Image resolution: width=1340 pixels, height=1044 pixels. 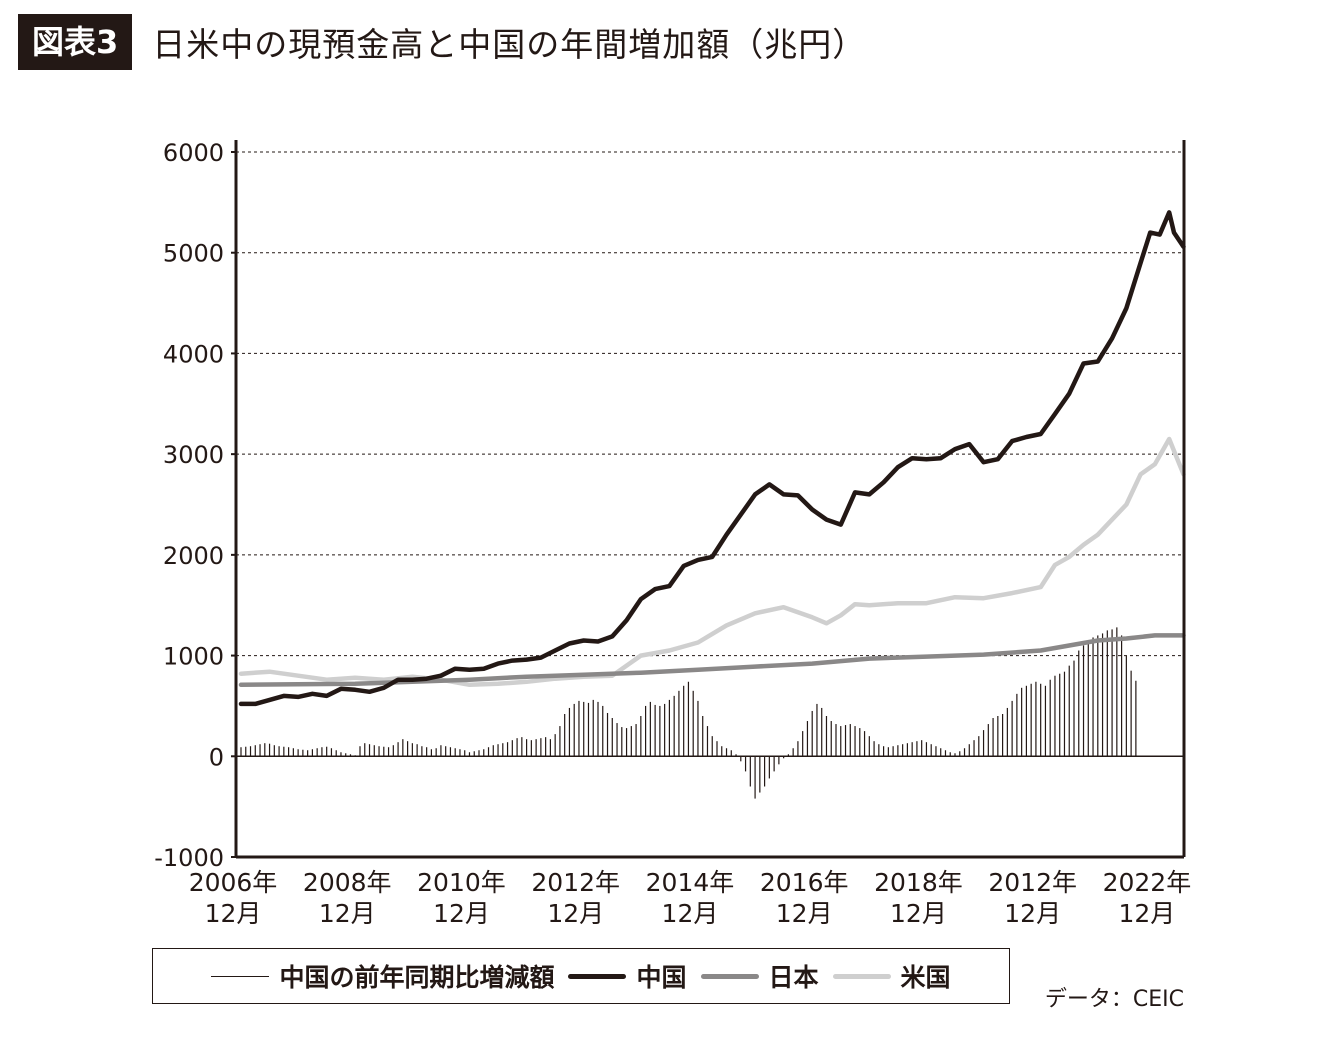 What do you see at coordinates (925, 977) in the screenshot?
I see `legend-label: 米国` at bounding box center [925, 977].